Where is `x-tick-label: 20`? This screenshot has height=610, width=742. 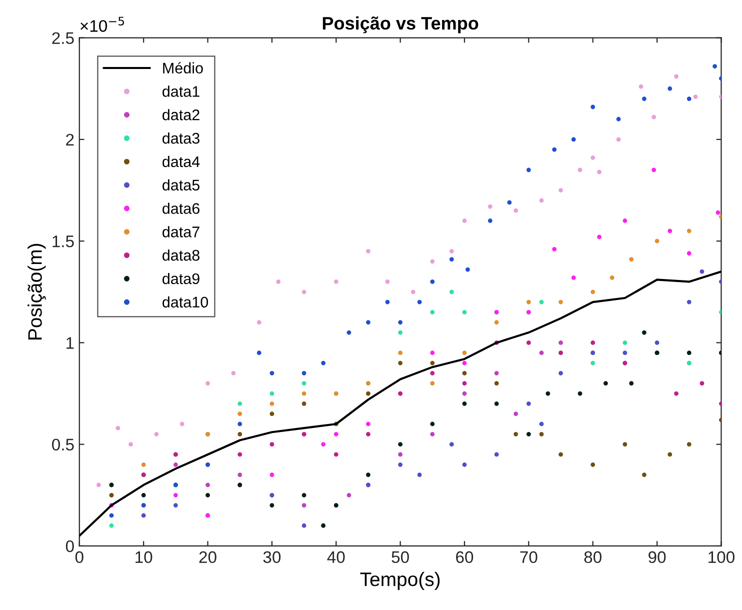
x-tick-label: 20 is located at coordinates (207, 557).